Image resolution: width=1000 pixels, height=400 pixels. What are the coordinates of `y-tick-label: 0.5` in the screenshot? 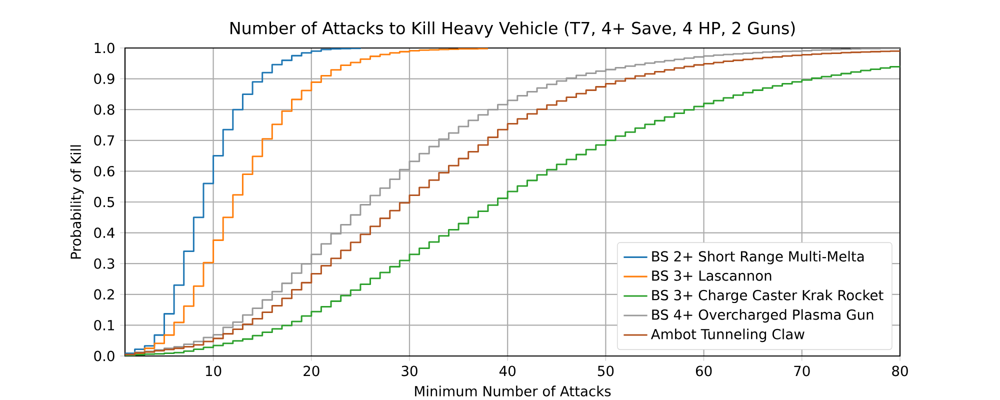 It's located at (104, 202).